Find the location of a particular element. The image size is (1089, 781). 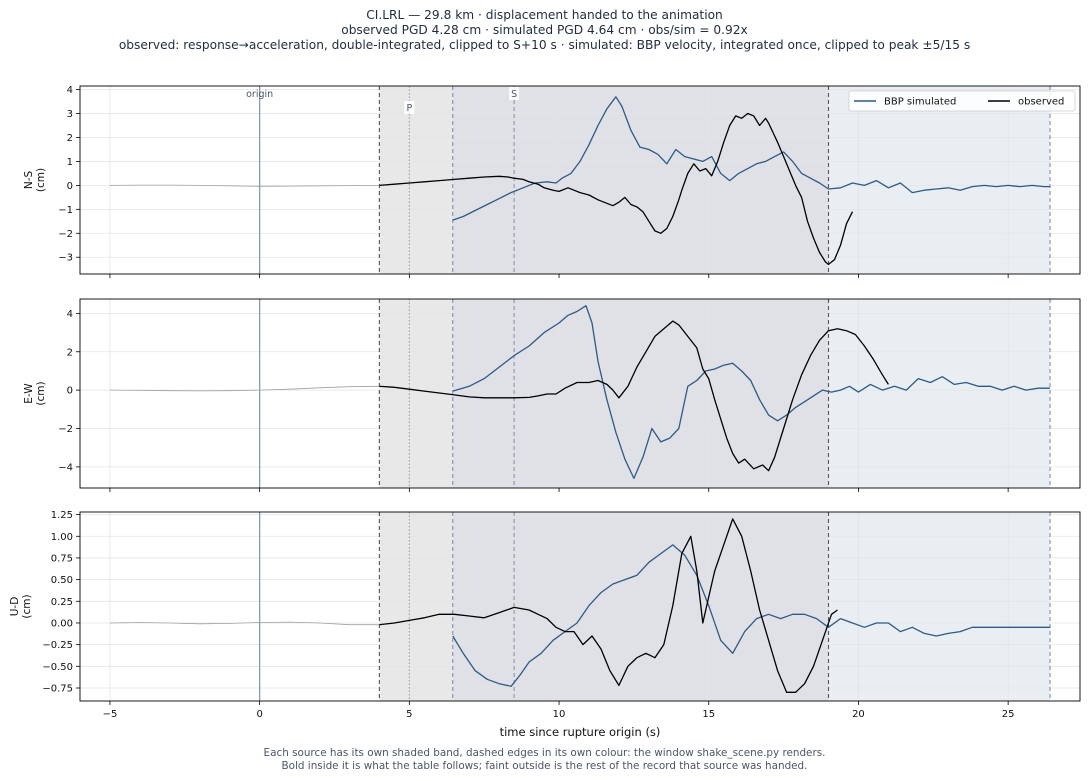

y-axis-label: U-D (cm) is located at coordinates (21, 606).